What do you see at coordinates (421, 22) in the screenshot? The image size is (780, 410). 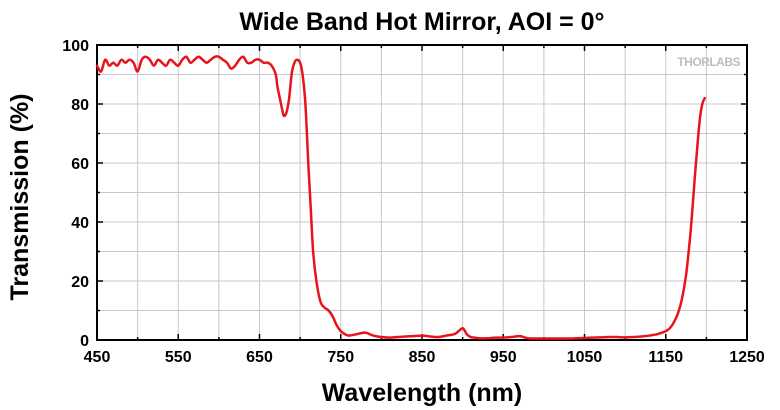 I see `chart-title: Wide Band Hot Mirror, AOI = 0°` at bounding box center [421, 22].